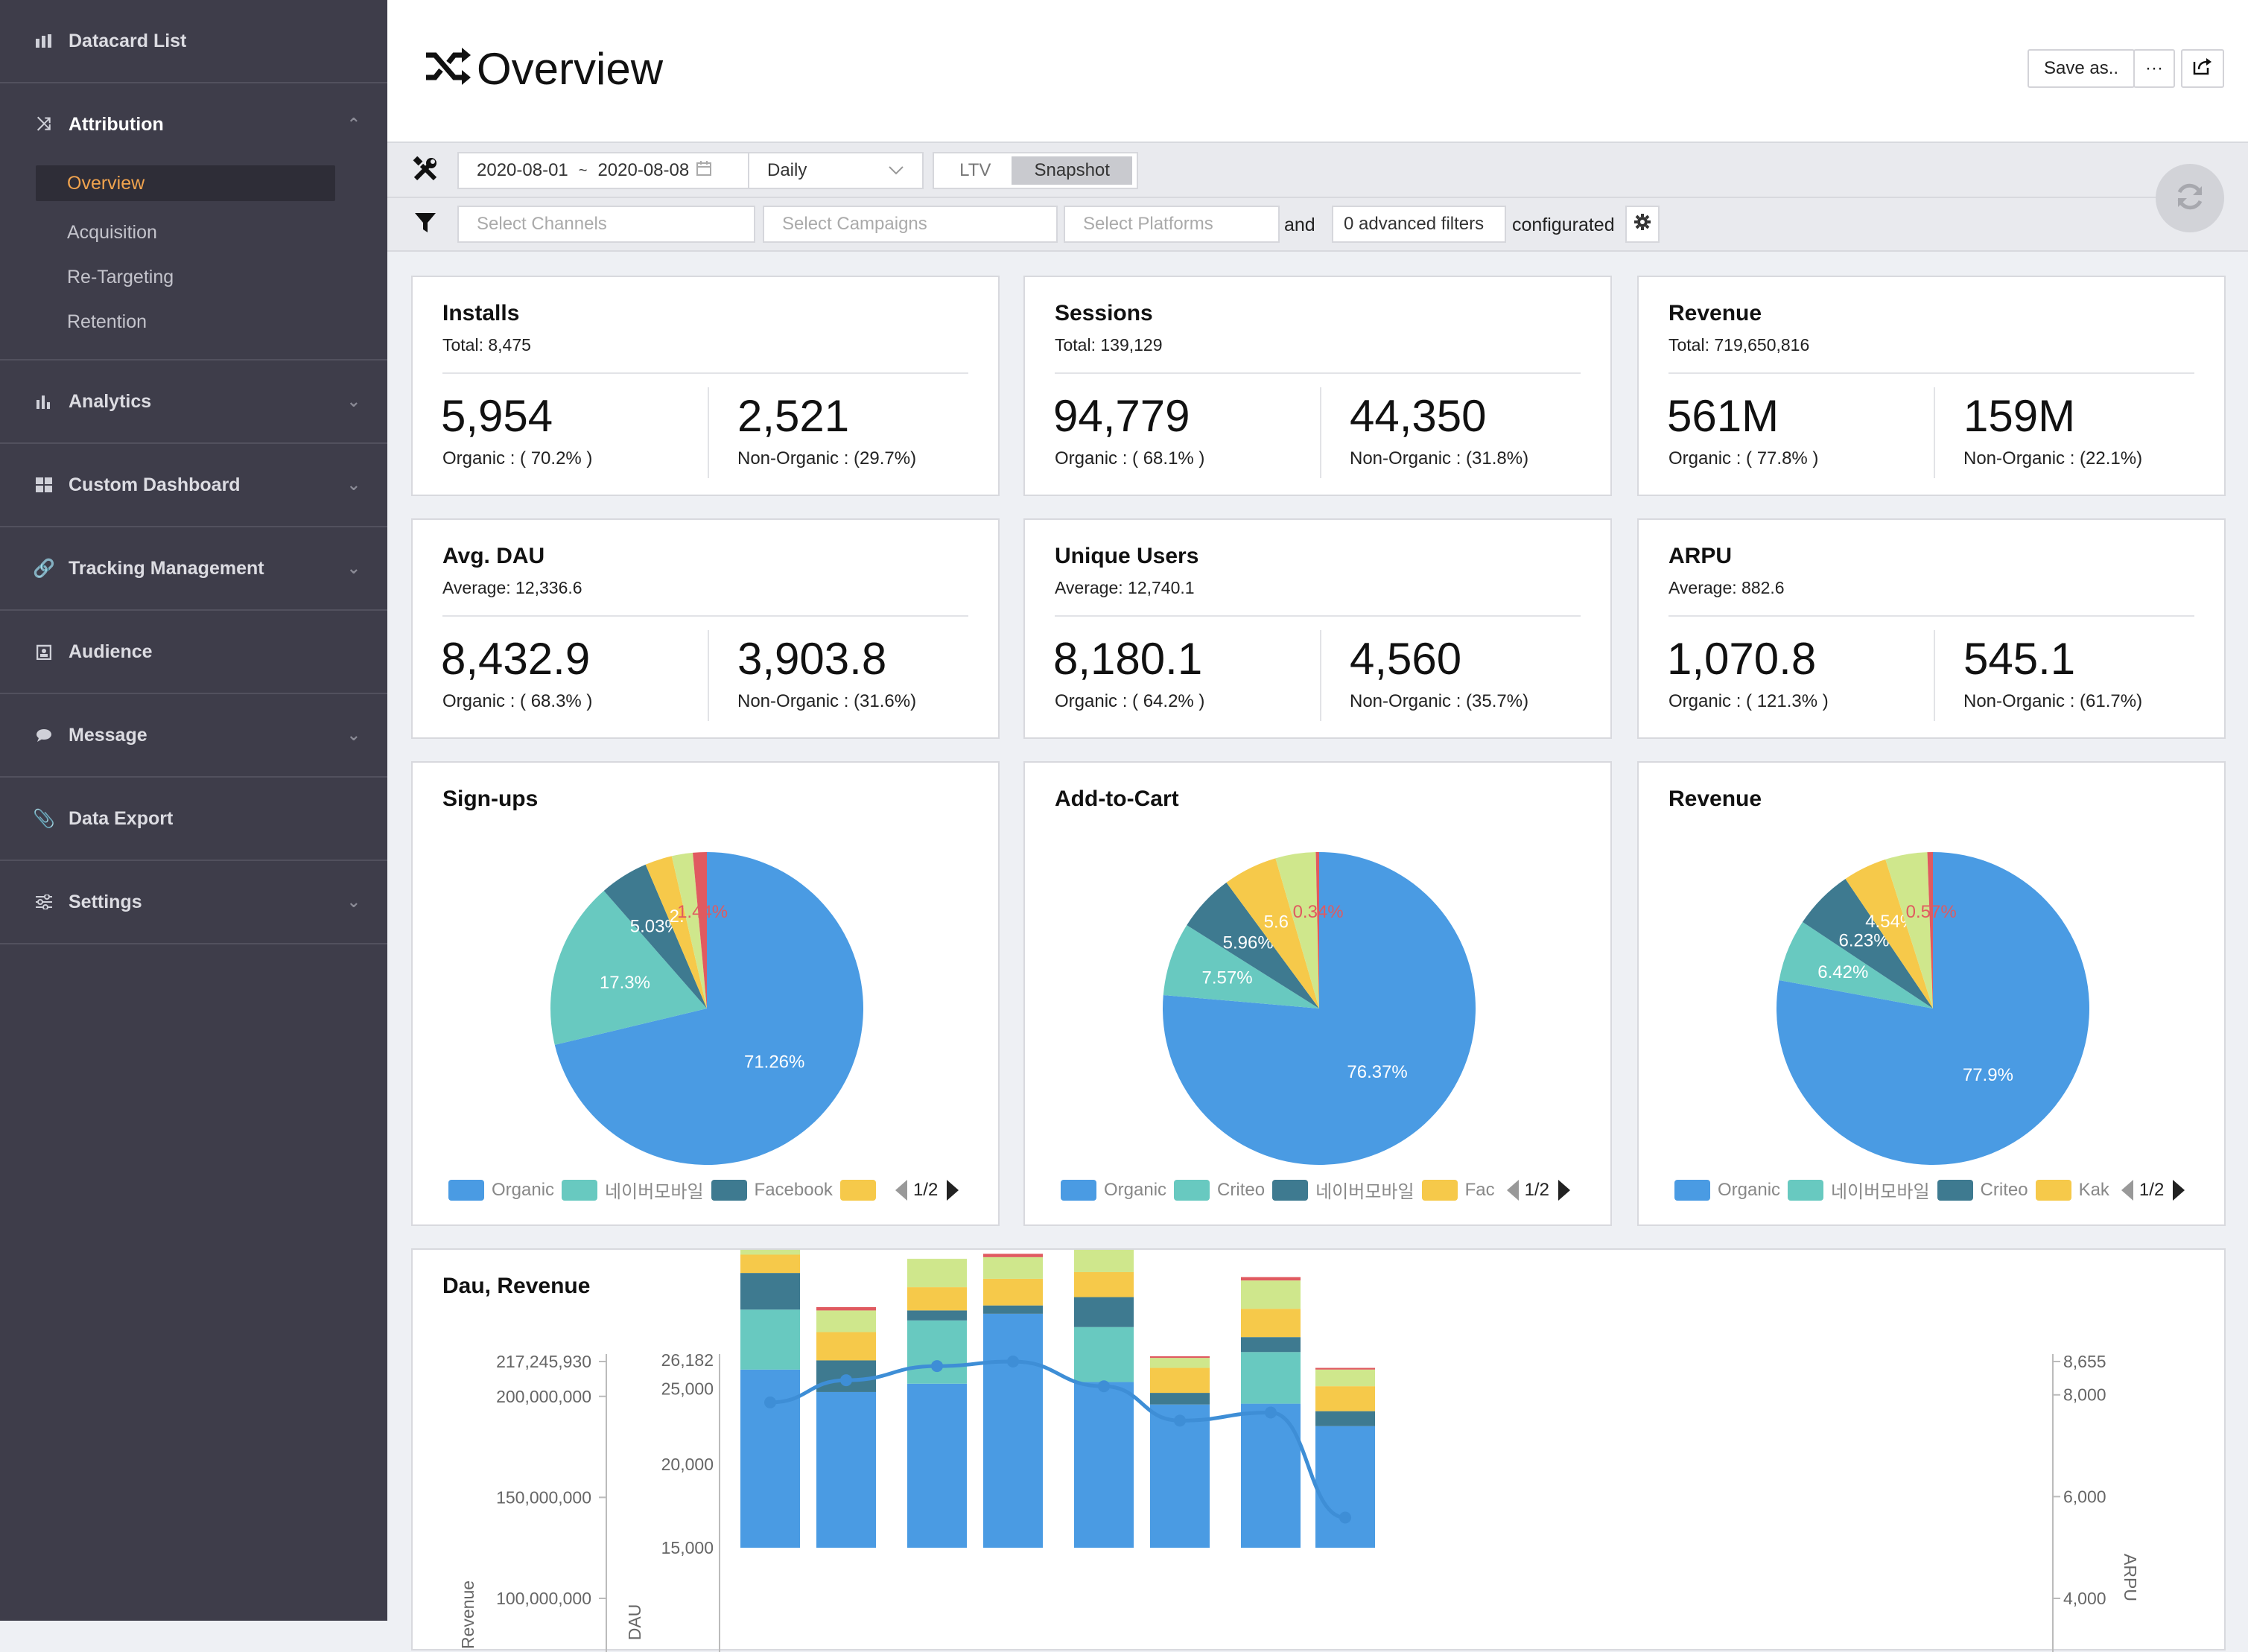 Image resolution: width=2248 pixels, height=1652 pixels. I want to click on sidebar-item-analytics: Analytics ⌄, so click(193, 401).